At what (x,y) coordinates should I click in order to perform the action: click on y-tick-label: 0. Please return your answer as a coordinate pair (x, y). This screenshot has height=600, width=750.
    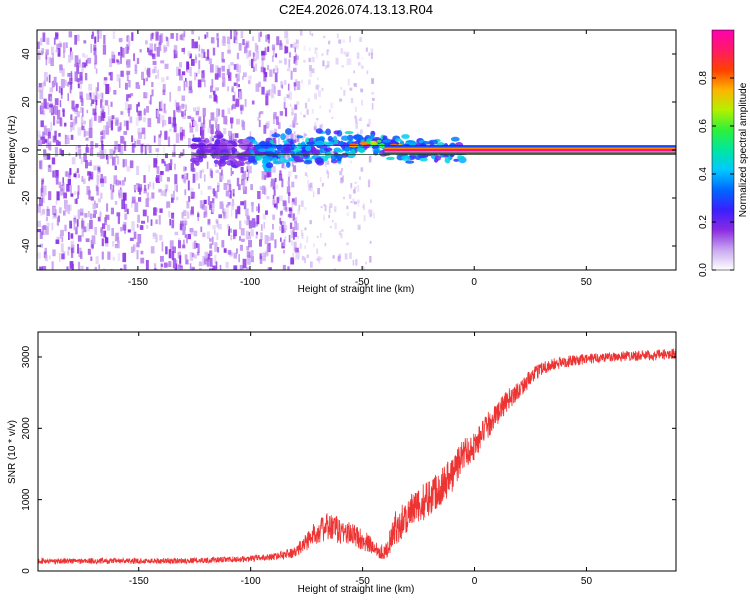
    Looking at the image, I should click on (26, 150).